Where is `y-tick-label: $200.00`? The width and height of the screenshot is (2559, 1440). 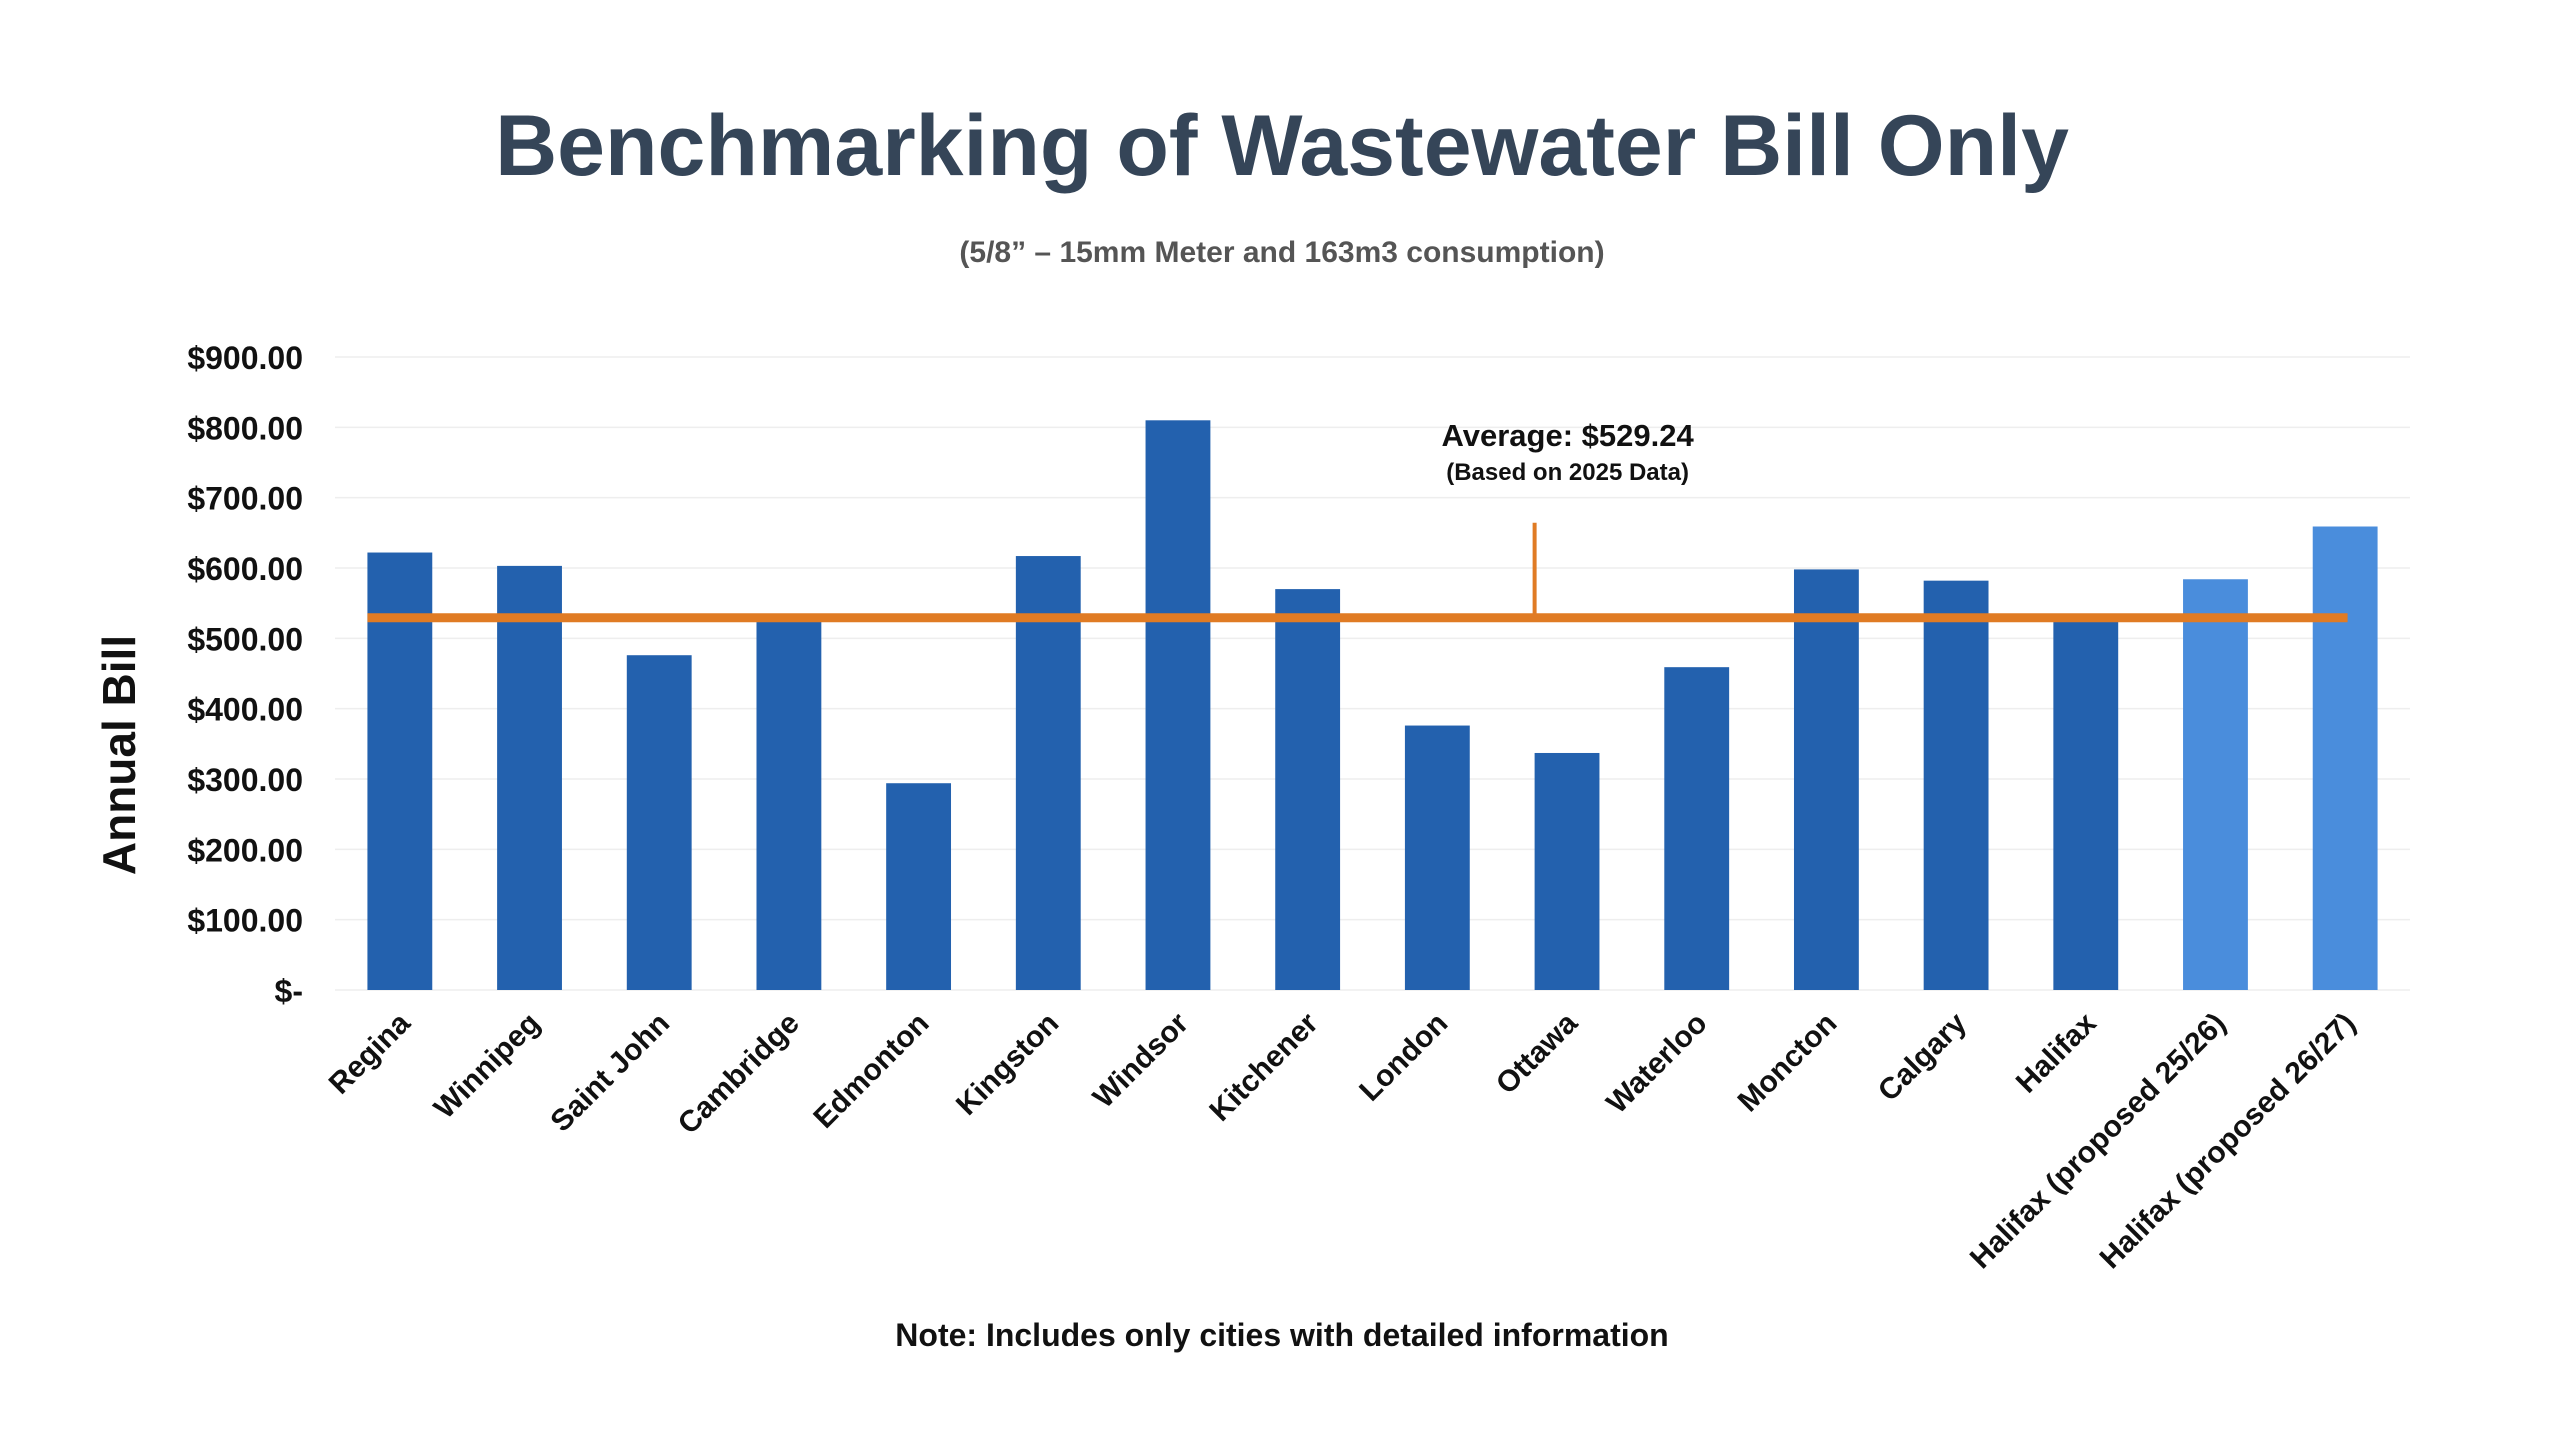 y-tick-label: $200.00 is located at coordinates (245, 850).